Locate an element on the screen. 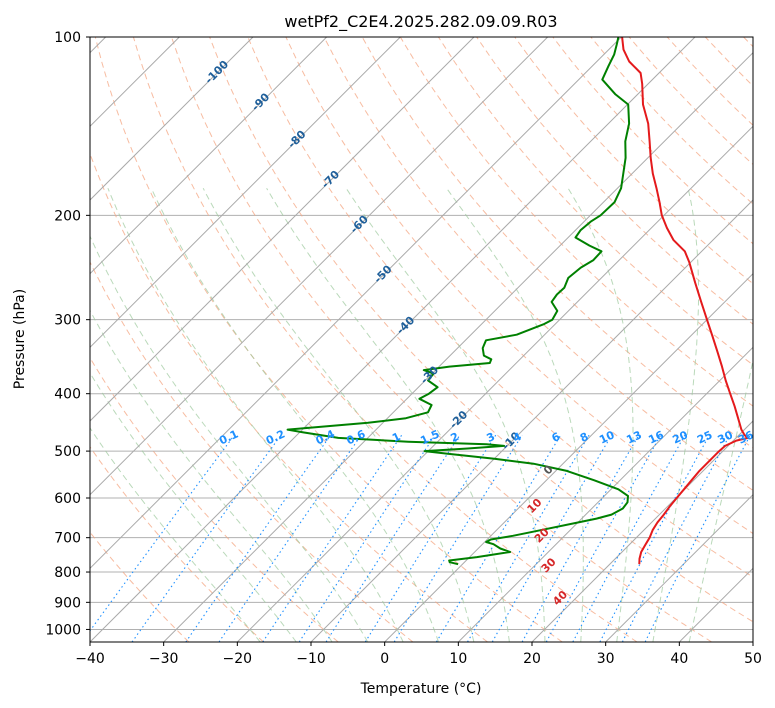  mixing-ratio-label: 25 is located at coordinates (704, 437).